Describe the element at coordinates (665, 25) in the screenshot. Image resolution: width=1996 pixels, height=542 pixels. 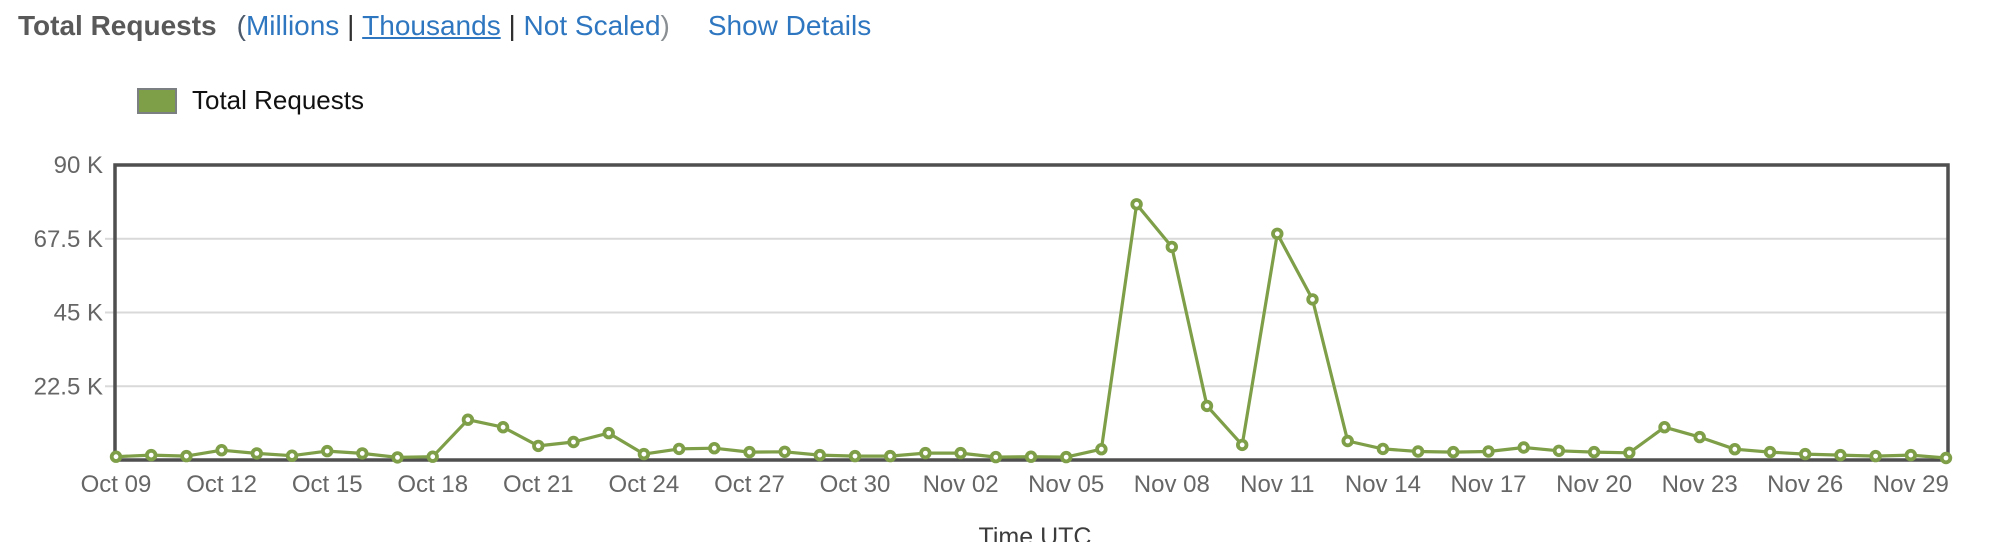
I see `scale-paren-close: )` at that location.